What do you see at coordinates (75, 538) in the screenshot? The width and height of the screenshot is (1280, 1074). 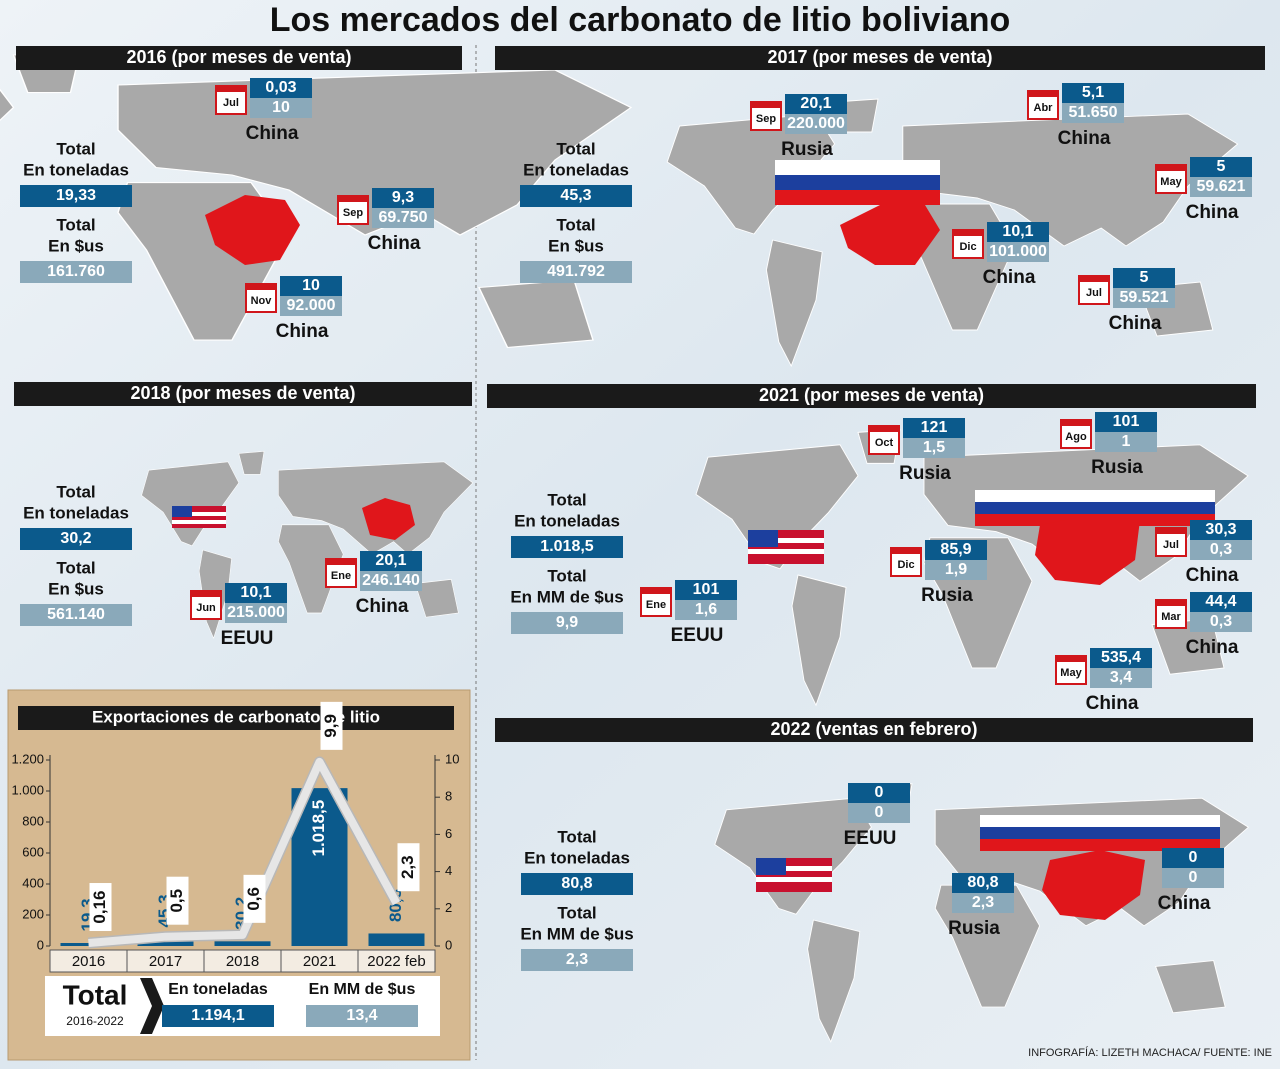 I see `total-value: 30,2` at bounding box center [75, 538].